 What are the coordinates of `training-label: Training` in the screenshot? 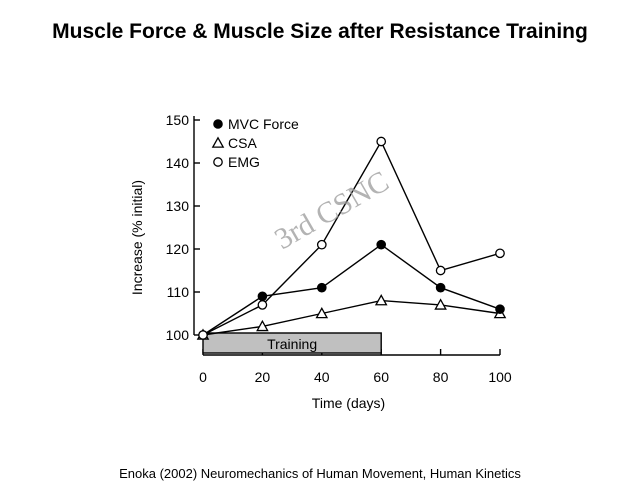 It's located at (292, 344).